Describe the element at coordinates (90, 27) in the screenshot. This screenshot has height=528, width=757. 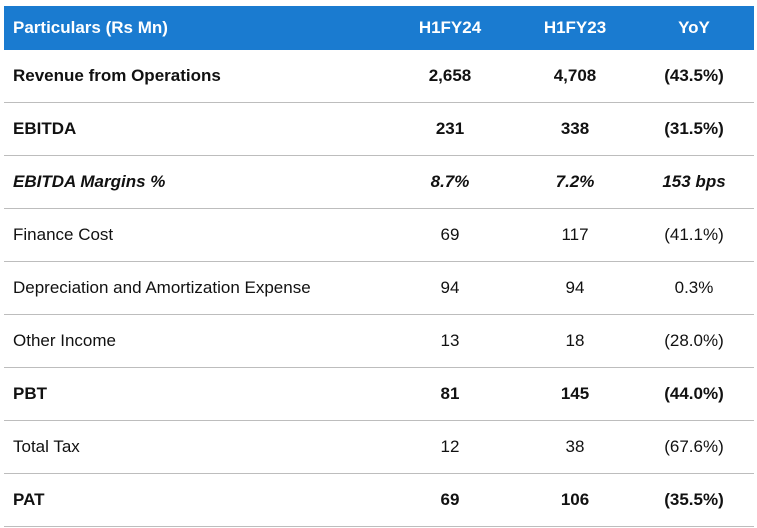
I see `header-particulars: Particulars (Rs Mn)` at that location.